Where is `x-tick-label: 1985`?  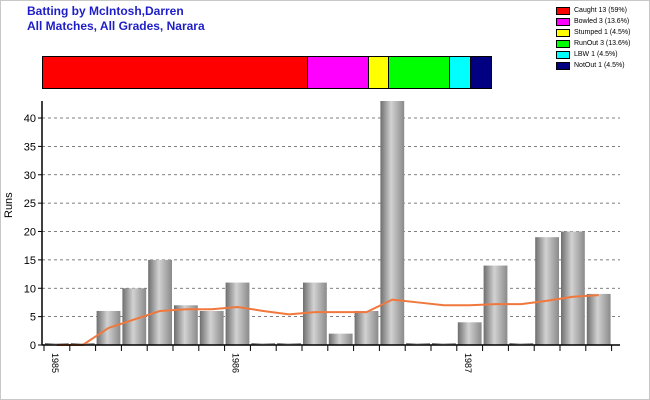
x-tick-label: 1985 is located at coordinates (55, 363).